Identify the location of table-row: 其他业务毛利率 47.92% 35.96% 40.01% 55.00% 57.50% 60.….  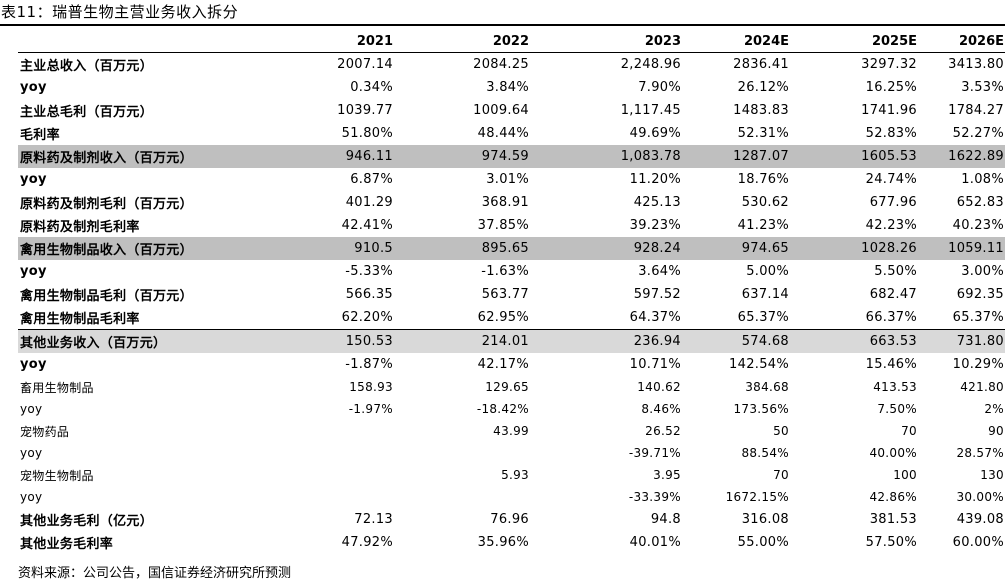
(511, 542).